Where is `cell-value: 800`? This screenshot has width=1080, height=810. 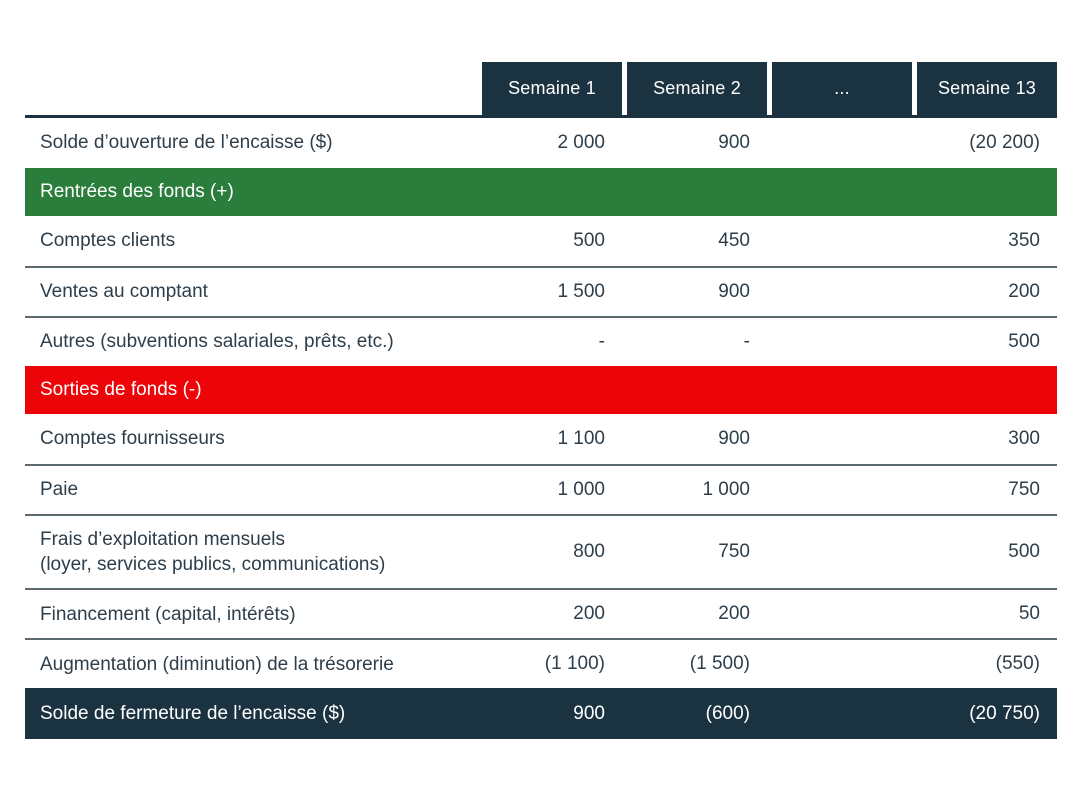
cell-value: 800 is located at coordinates (589, 552).